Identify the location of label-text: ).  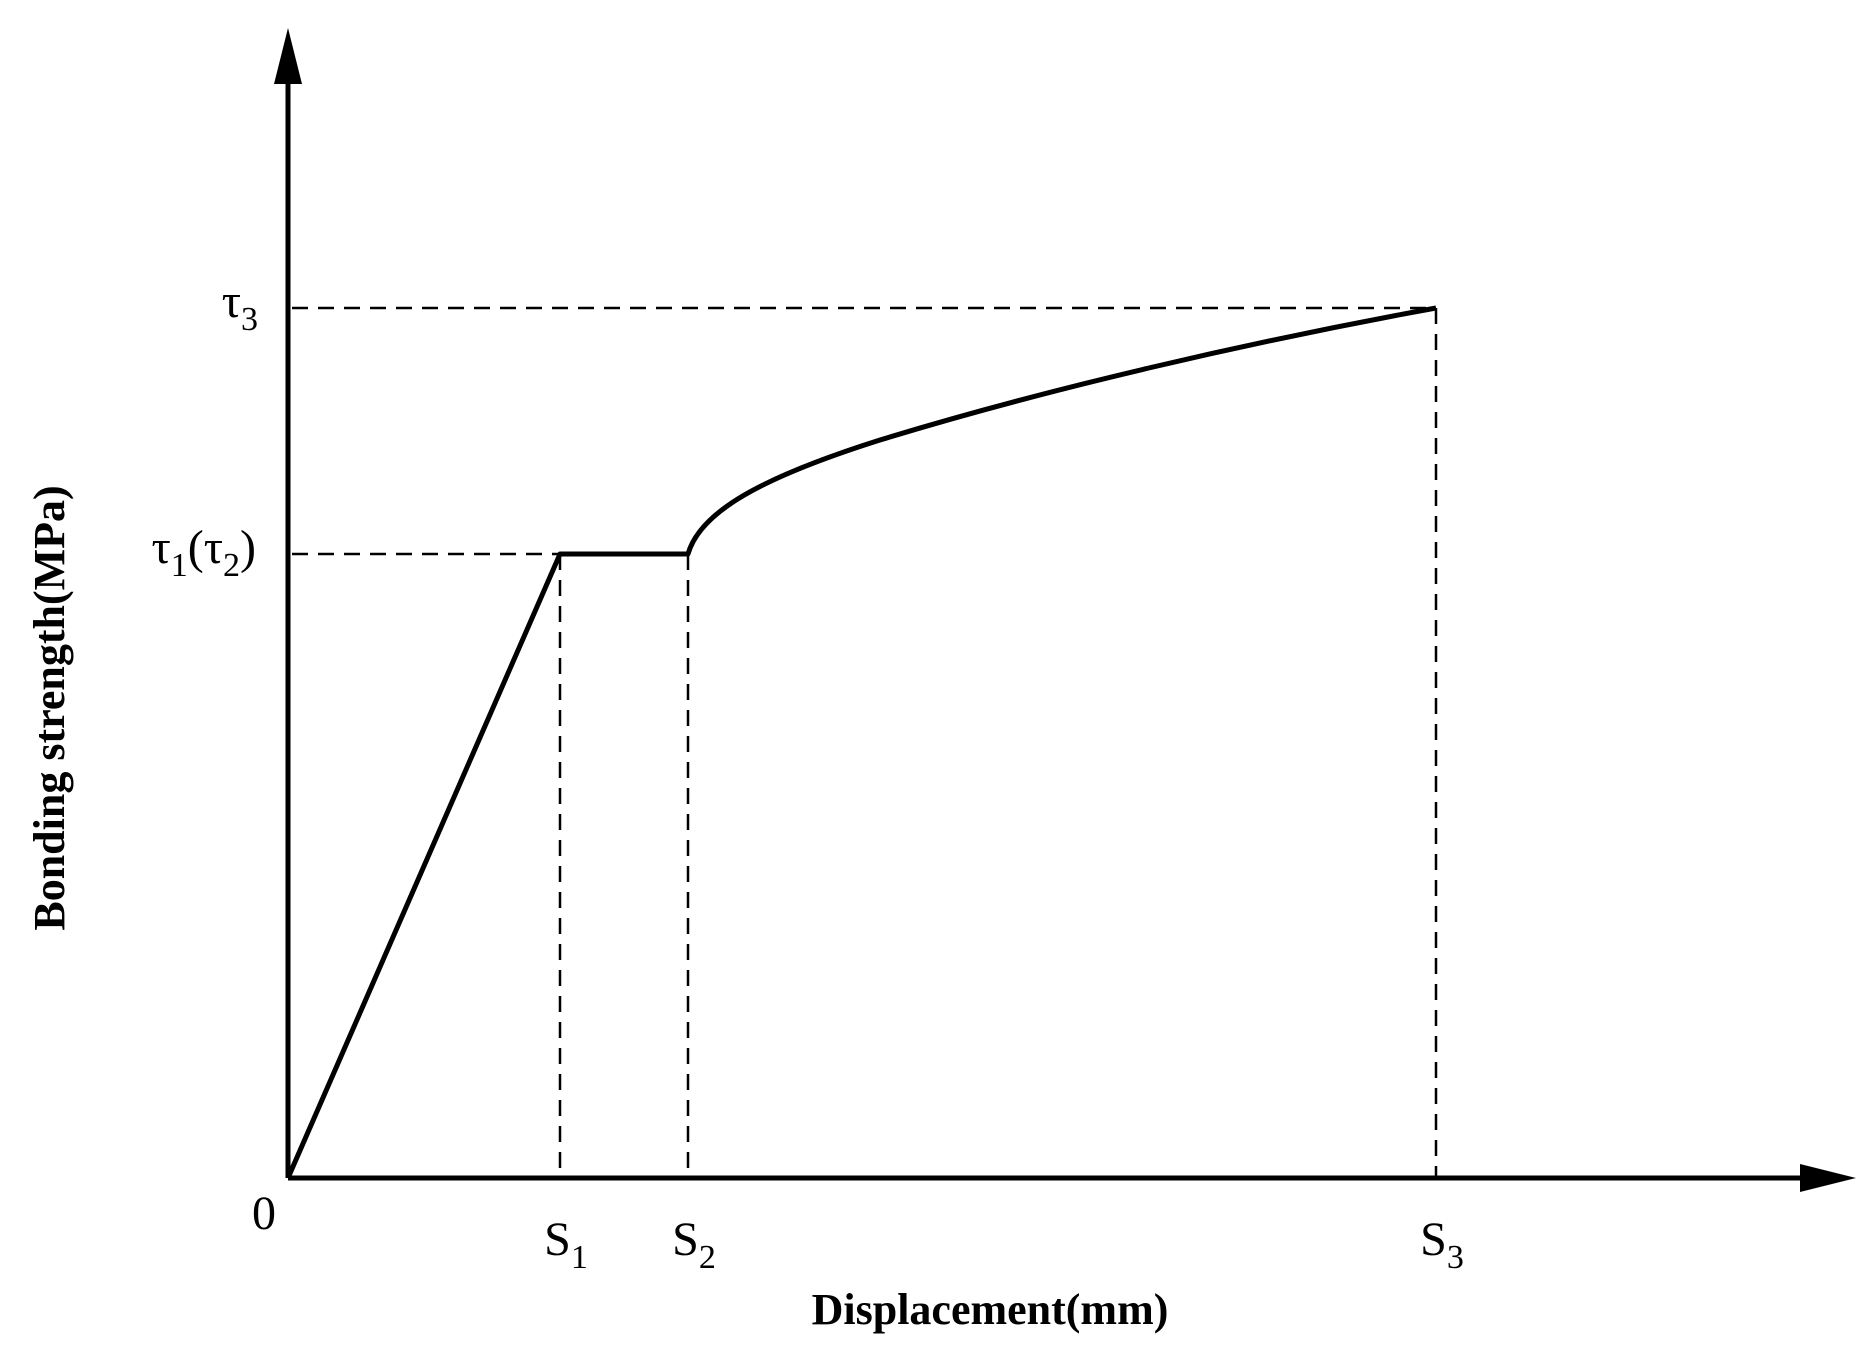
(248, 547).